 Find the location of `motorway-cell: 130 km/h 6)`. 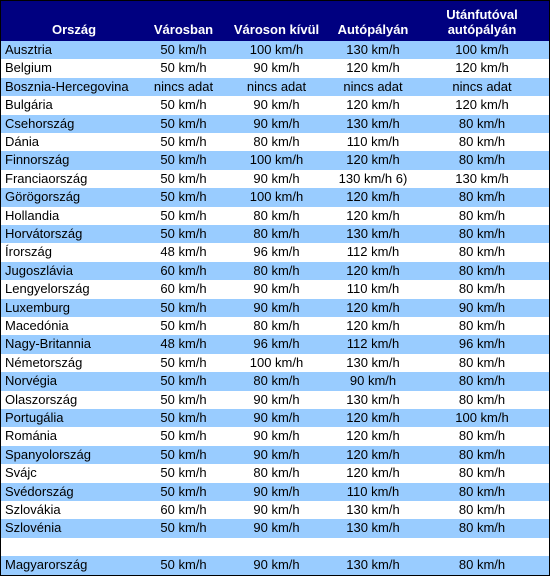

motorway-cell: 130 km/h 6) is located at coordinates (373, 178).